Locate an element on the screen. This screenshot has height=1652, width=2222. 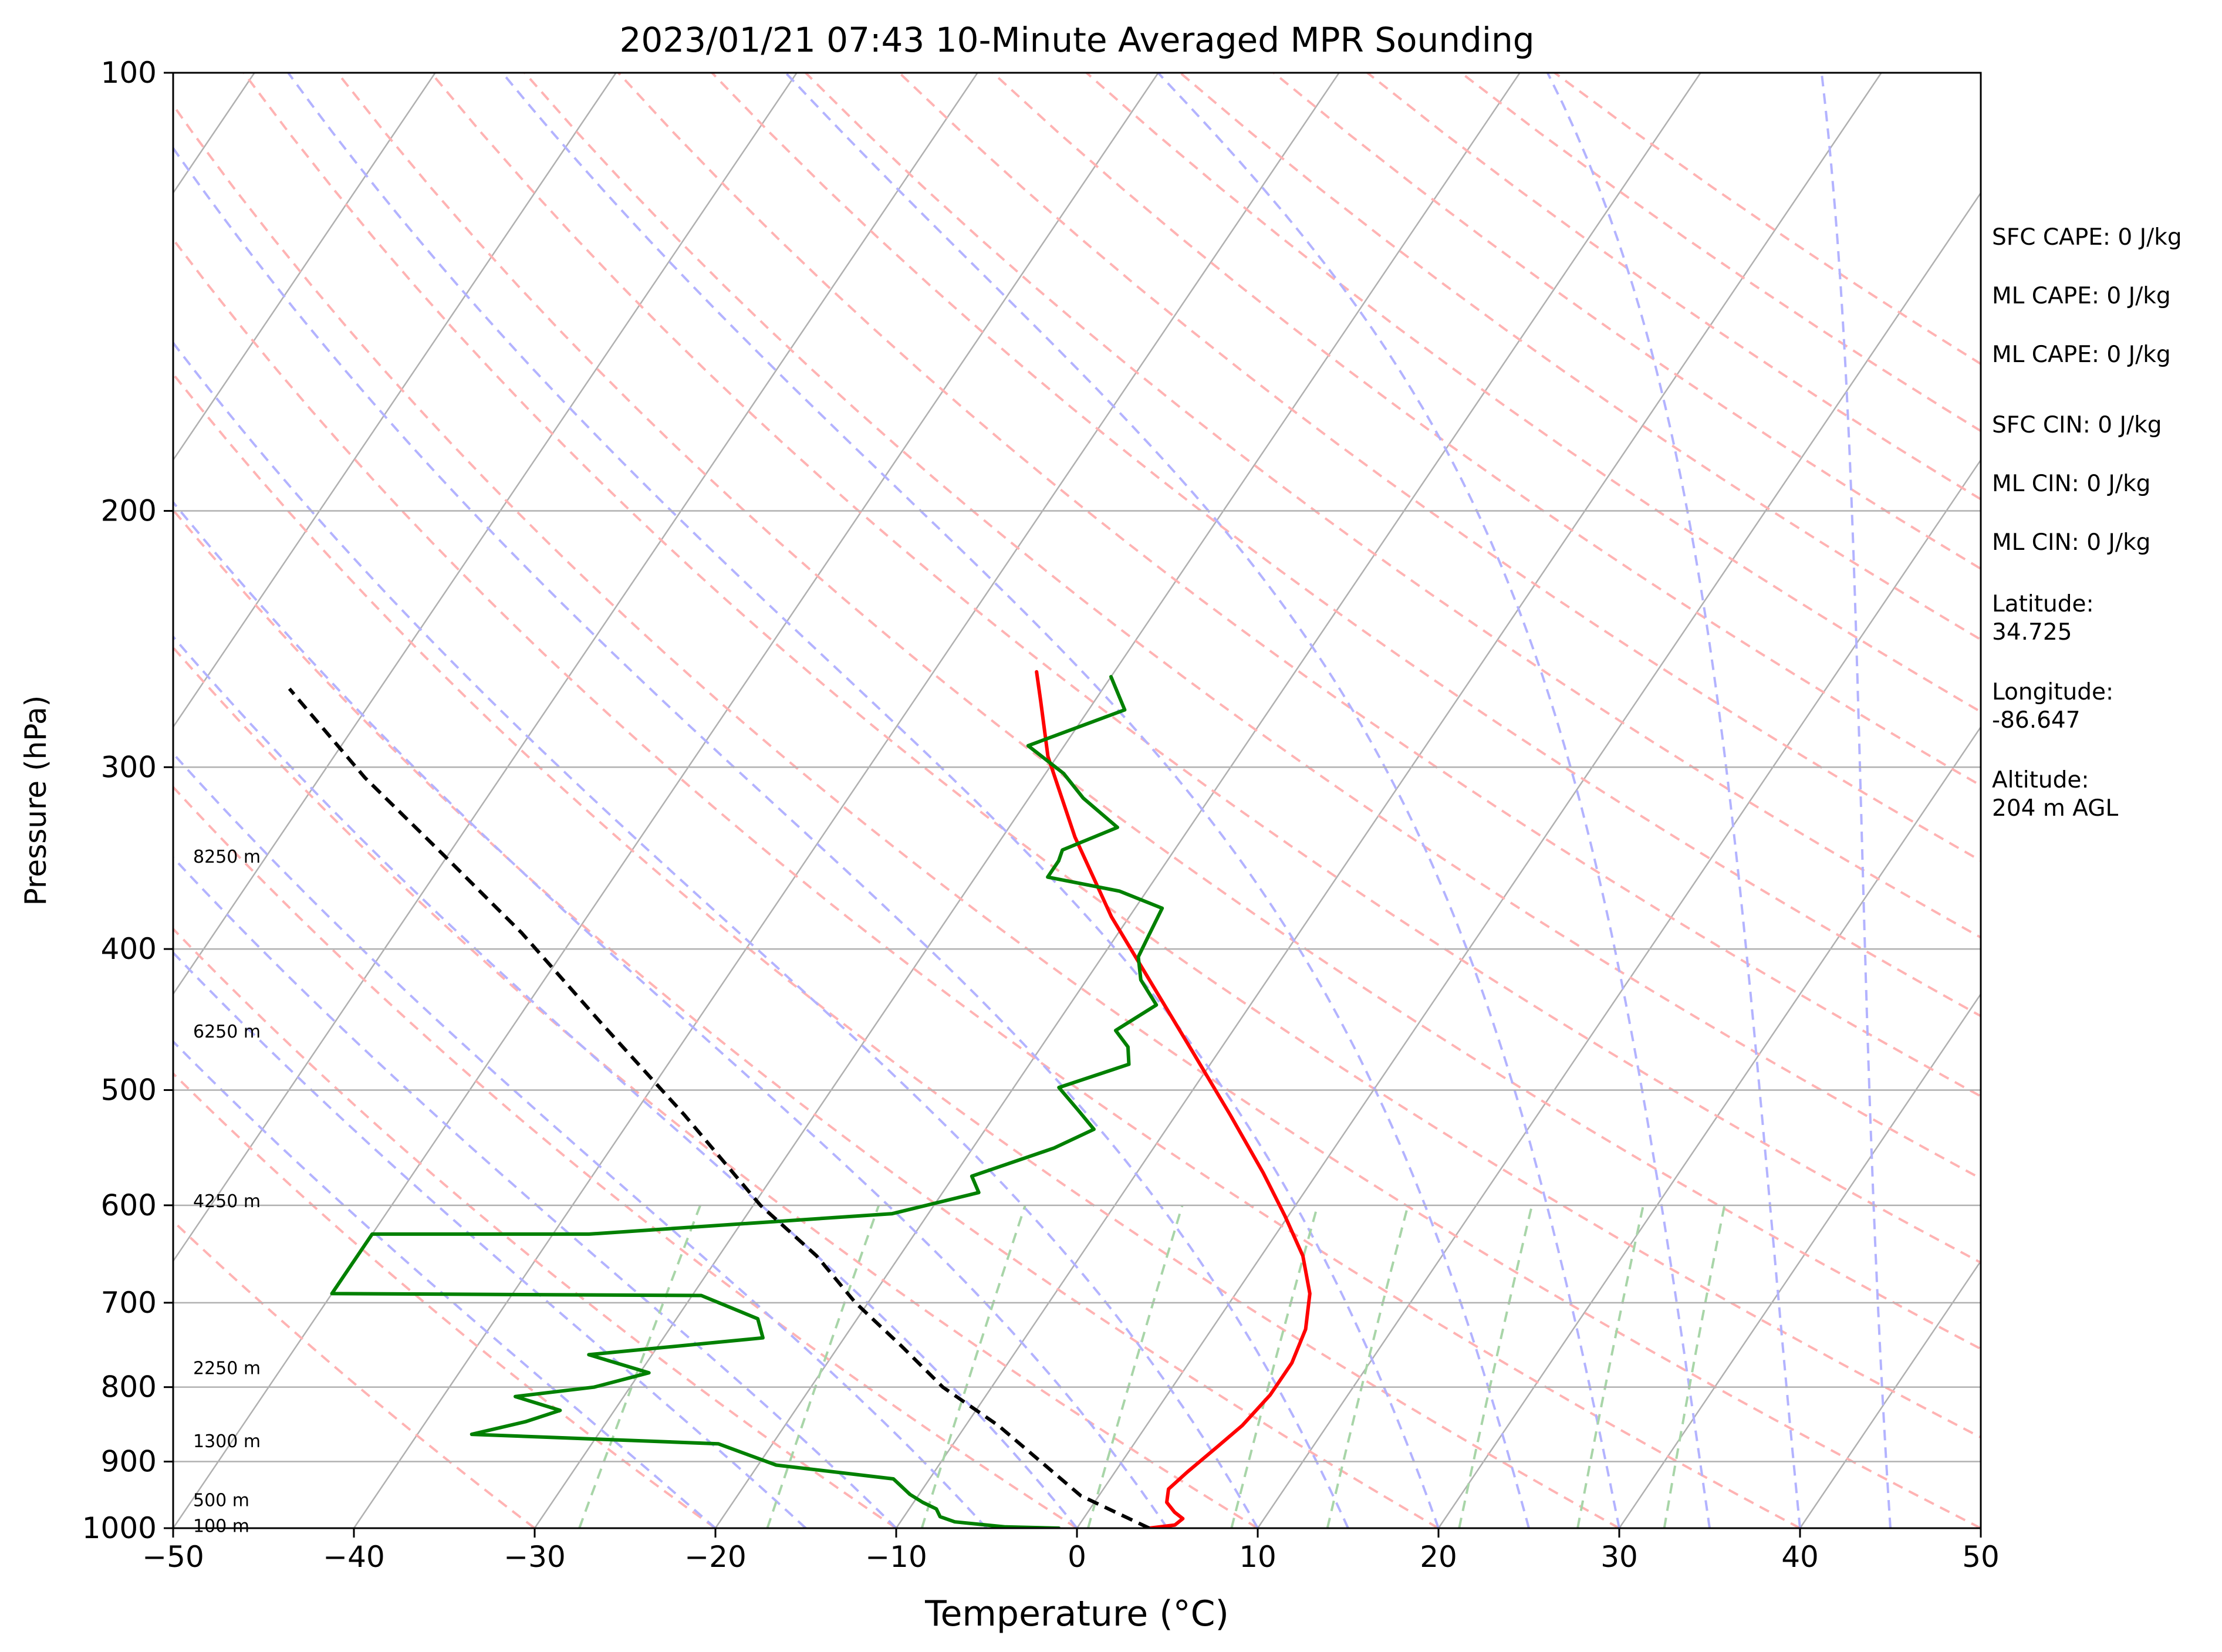
x-tick-label: −20 is located at coordinates (716, 1557).